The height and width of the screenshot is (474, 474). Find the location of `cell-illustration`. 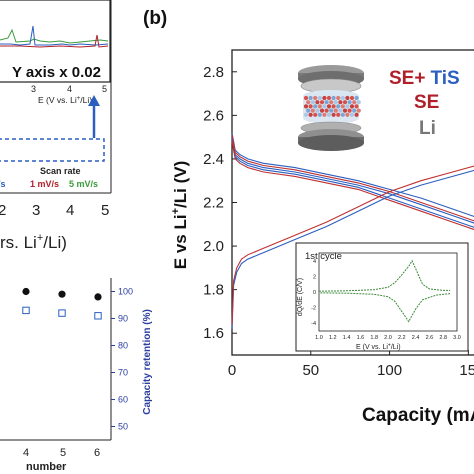

cell-illustration is located at coordinates (331, 108).